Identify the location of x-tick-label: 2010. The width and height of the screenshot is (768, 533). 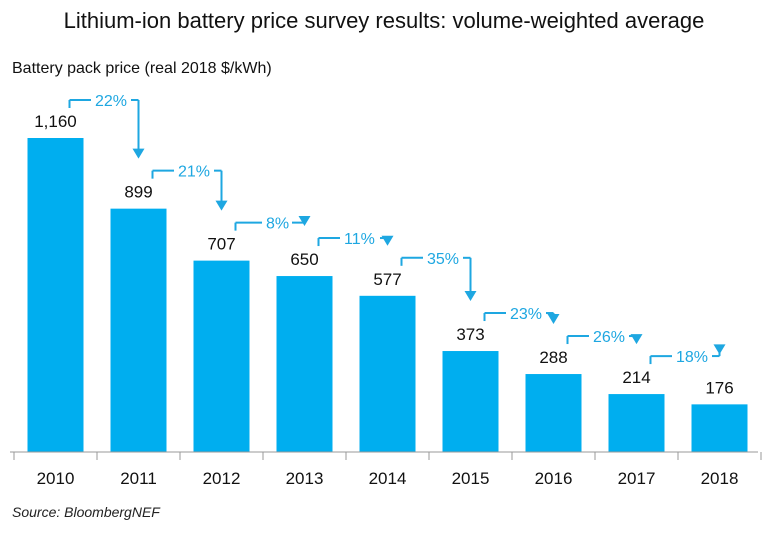
(56, 478).